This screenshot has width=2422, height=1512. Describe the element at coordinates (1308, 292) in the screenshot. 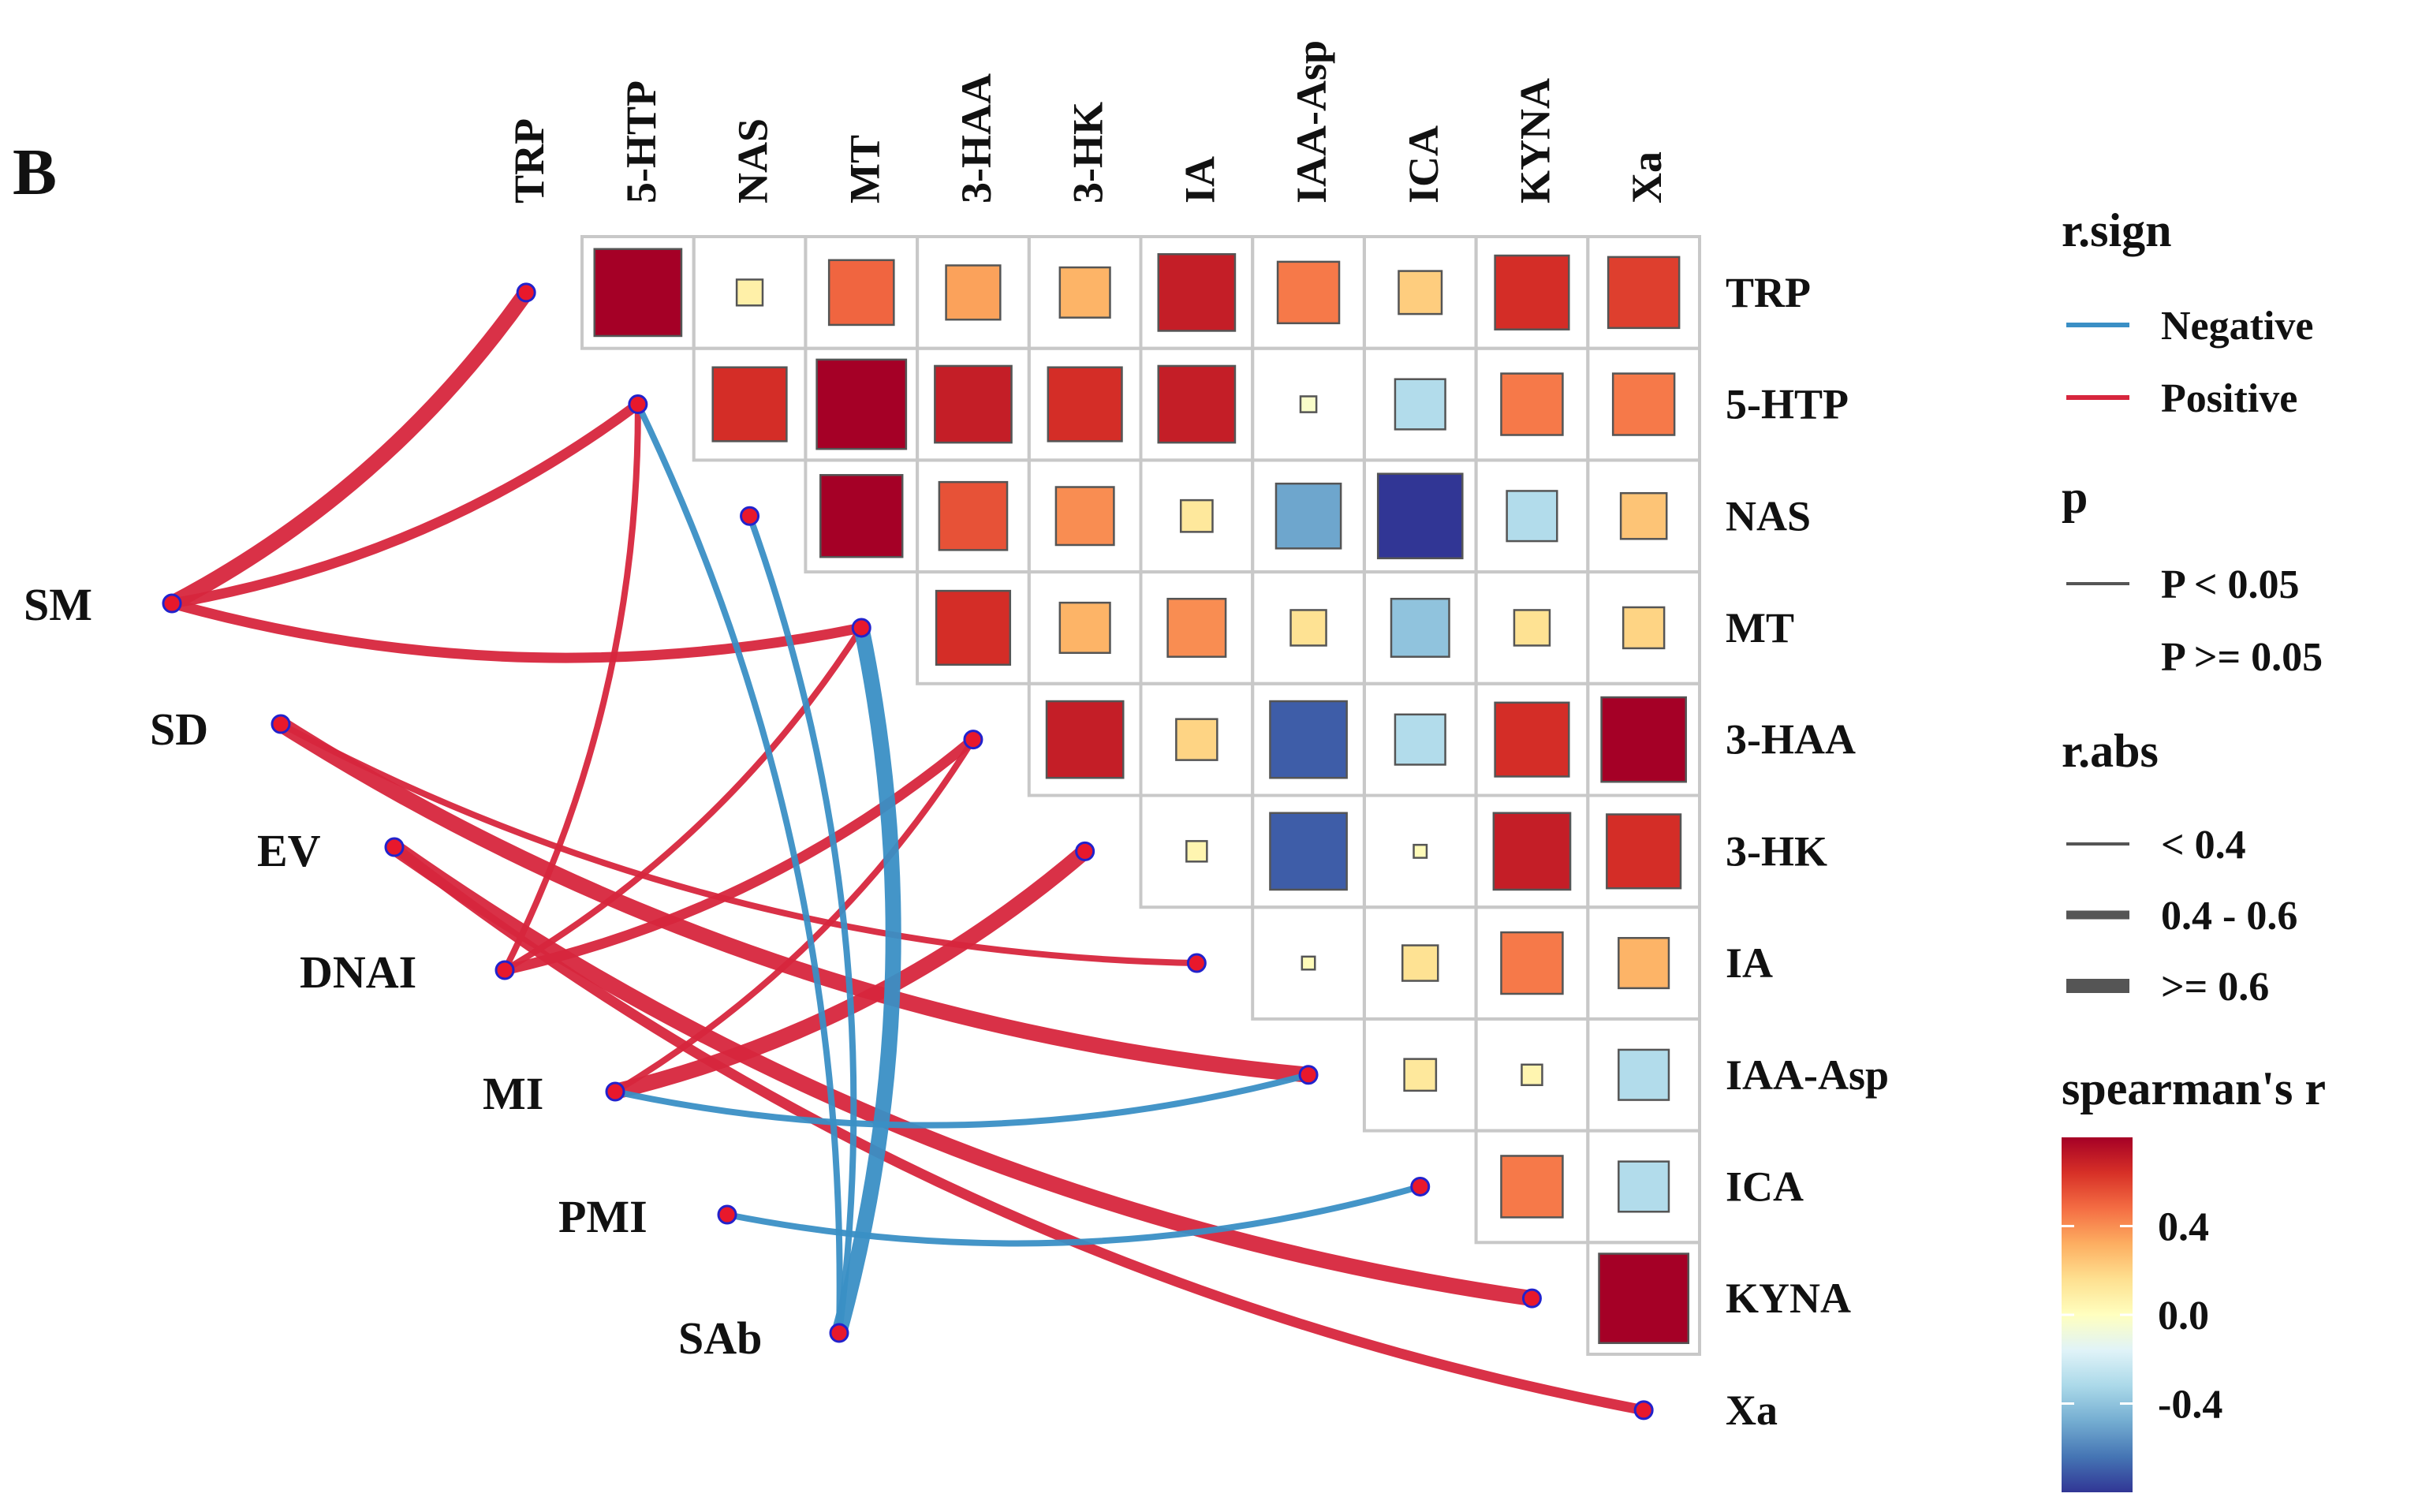

I see `cell-trp-iaa-asp` at that location.